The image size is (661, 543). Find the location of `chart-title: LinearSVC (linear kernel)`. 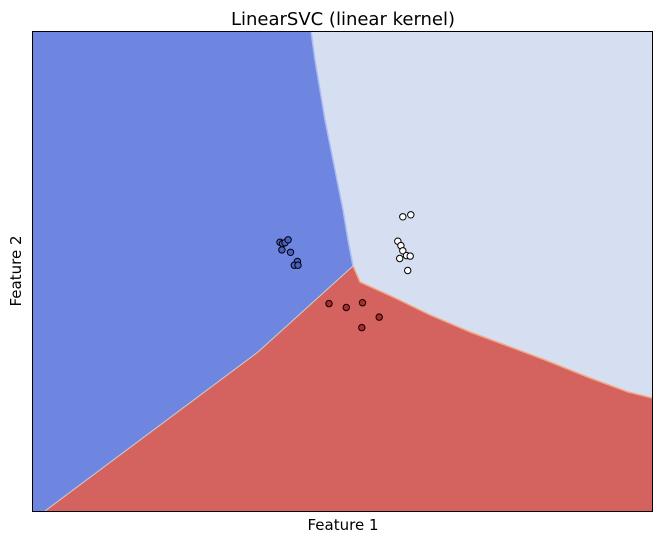

chart-title: LinearSVC (linear kernel) is located at coordinates (343, 19).